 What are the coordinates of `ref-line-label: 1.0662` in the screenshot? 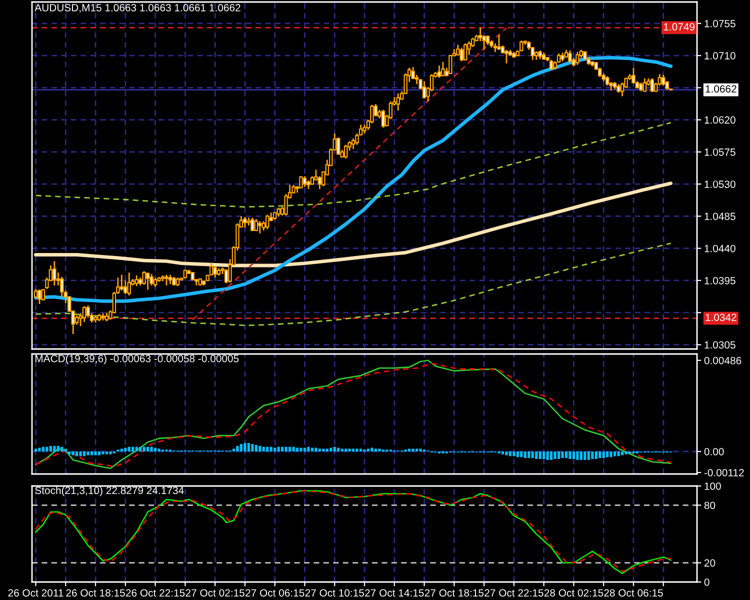 It's located at (721, 89).